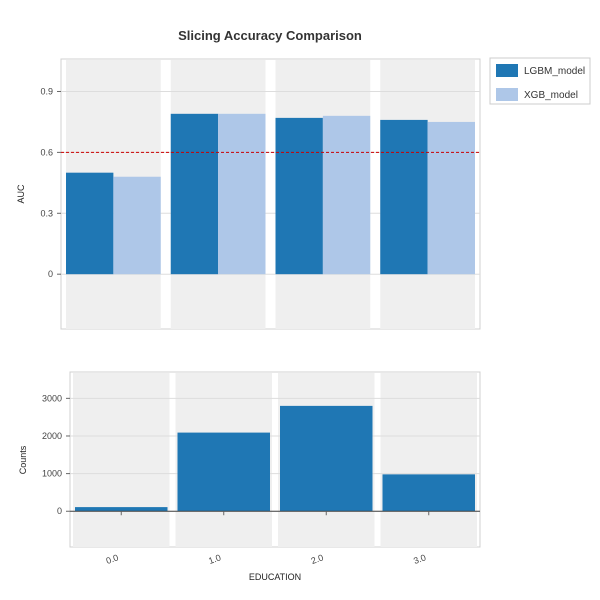 This screenshot has height=600, width=600. Describe the element at coordinates (419, 559) in the screenshot. I see `x-tick-label: 3.0` at that location.